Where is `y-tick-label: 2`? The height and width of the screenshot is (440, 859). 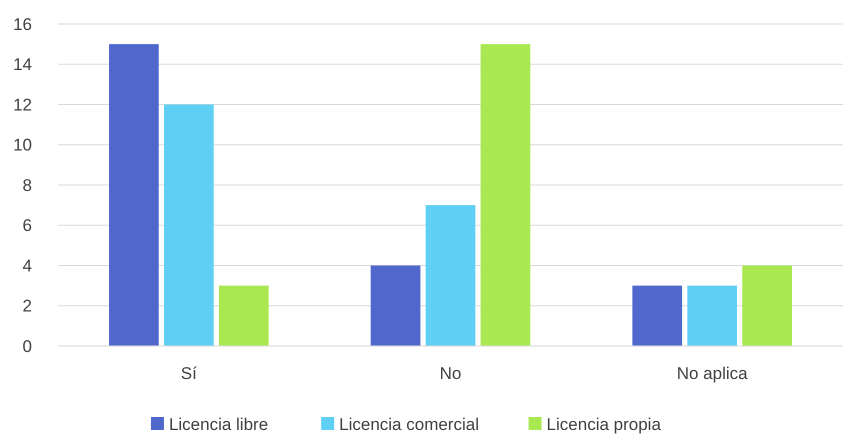 y-tick-label: 2 is located at coordinates (27, 306).